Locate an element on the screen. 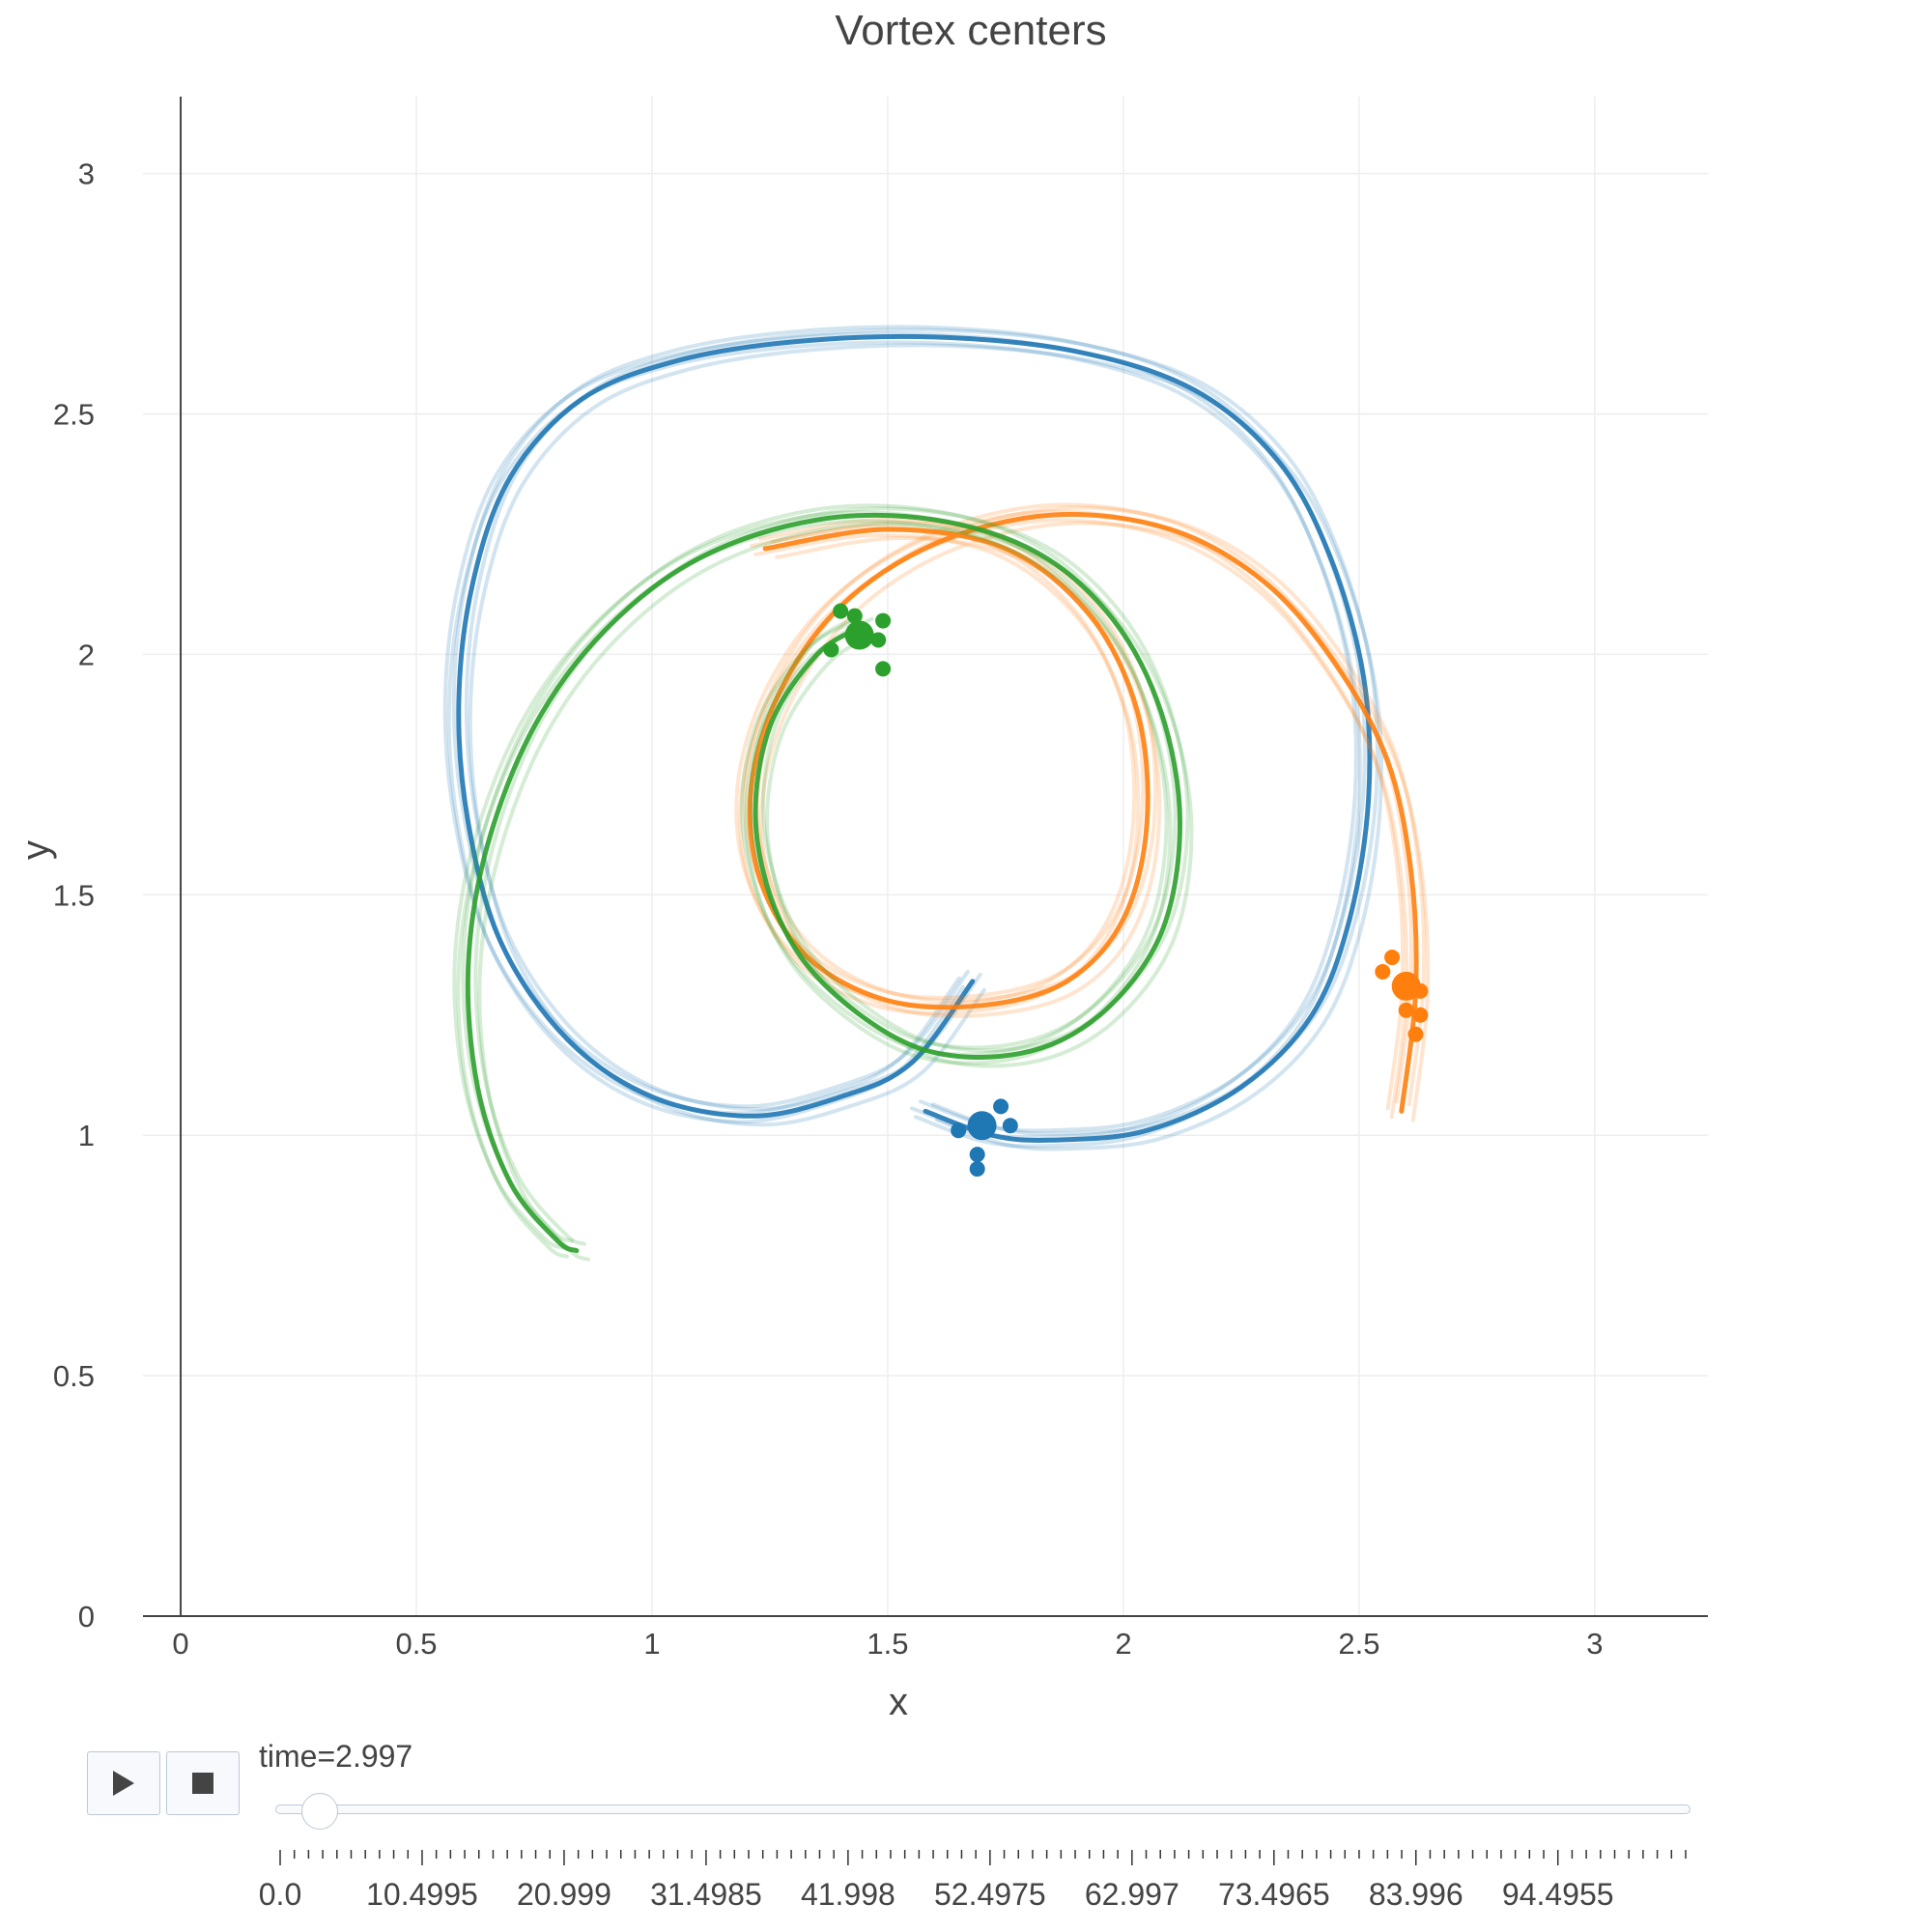 This screenshot has height=1932, width=1932. x-tick-label: 2.5 is located at coordinates (1358, 1644).